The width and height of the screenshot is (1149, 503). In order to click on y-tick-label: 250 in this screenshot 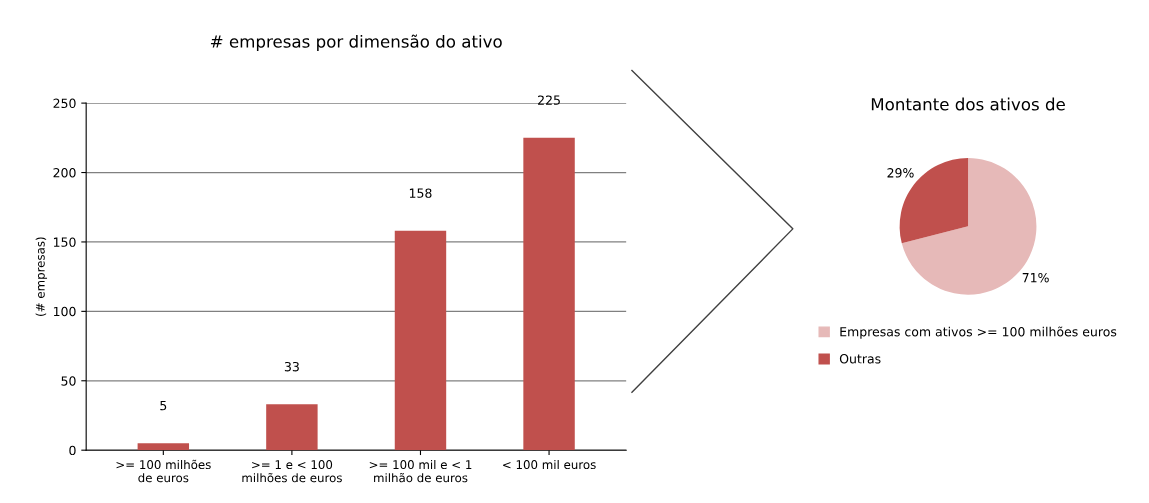, I will do `click(64, 103)`.